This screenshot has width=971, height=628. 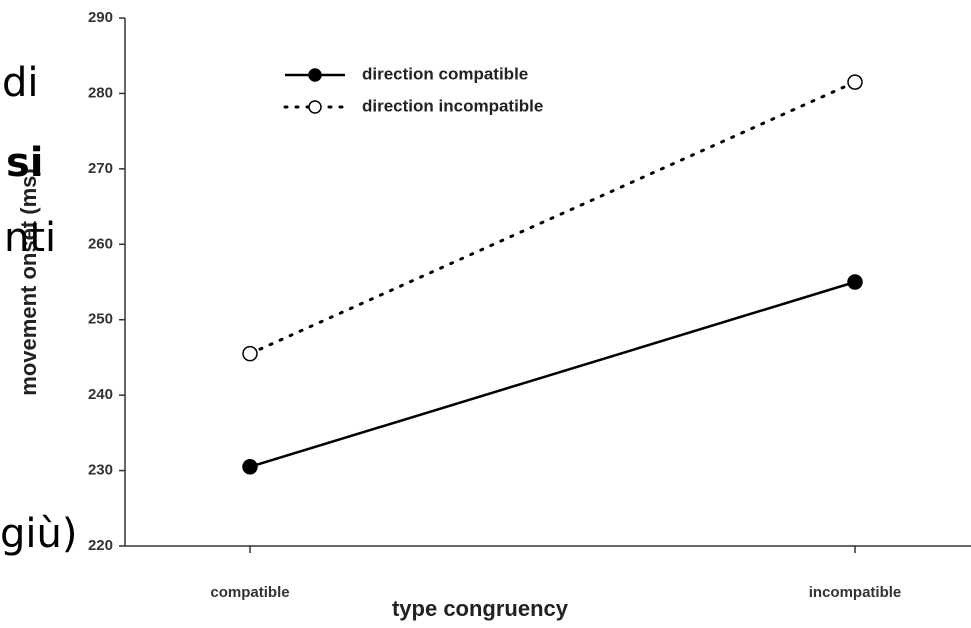 What do you see at coordinates (480, 608) in the screenshot?
I see `x-axis-label: type congruency` at bounding box center [480, 608].